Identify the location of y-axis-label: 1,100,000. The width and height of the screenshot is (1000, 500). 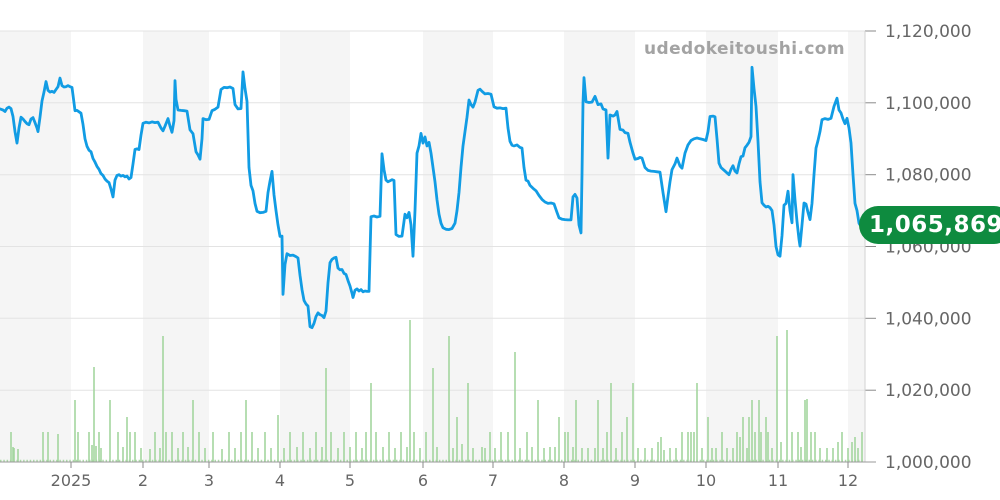
(928, 104).